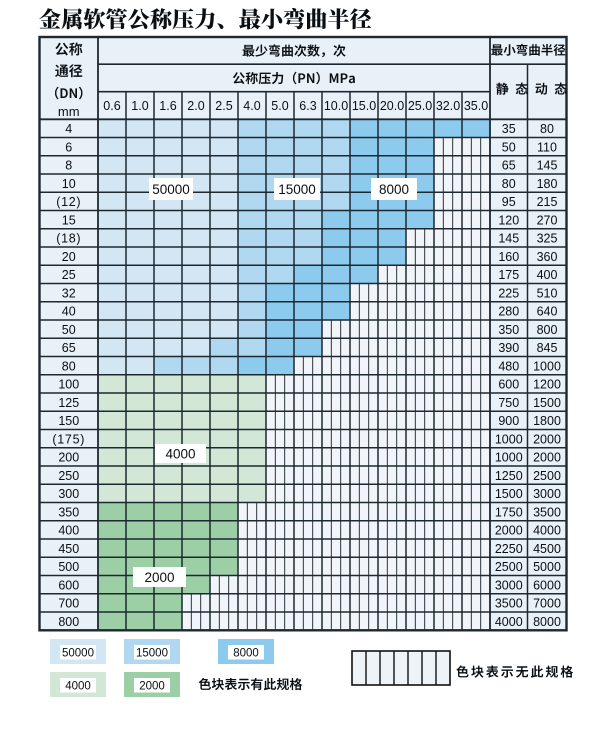  What do you see at coordinates (547, 220) in the screenshot?
I see `svg-text: 270` at bounding box center [547, 220].